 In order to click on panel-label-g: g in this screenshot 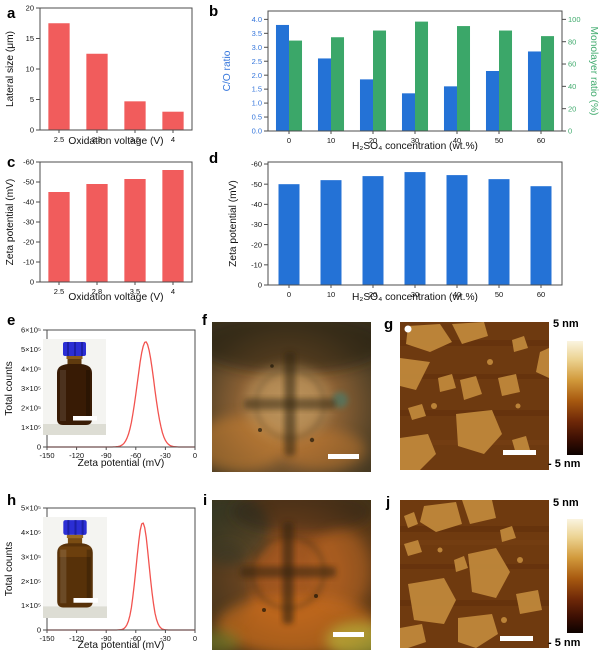, I will do `click(389, 324)`.